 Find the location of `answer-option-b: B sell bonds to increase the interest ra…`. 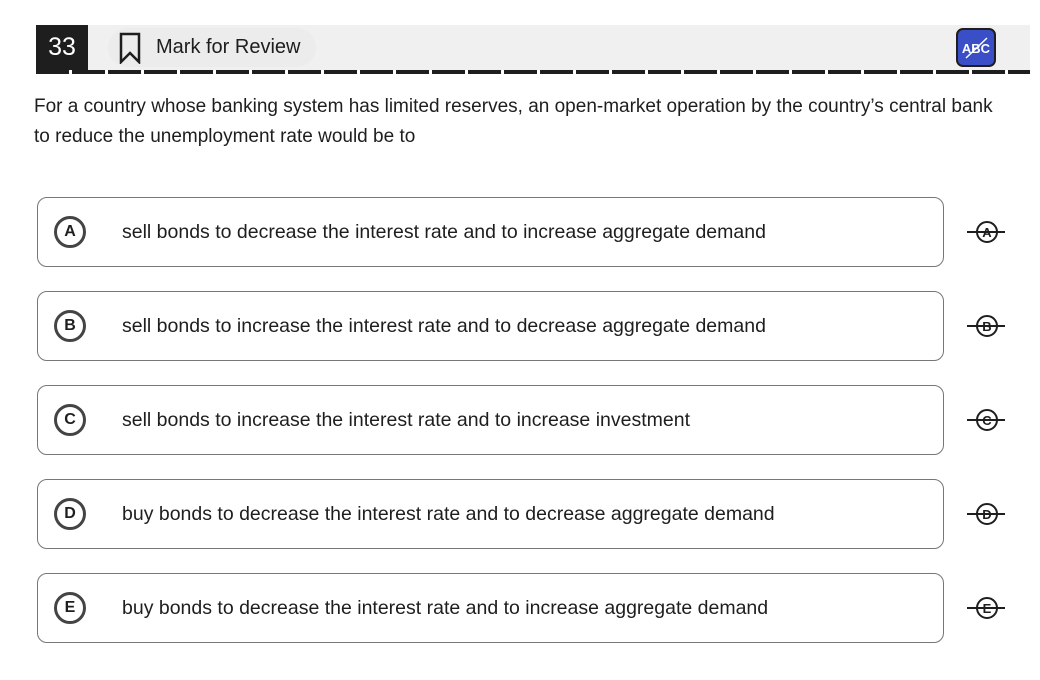

answer-option-b: B sell bonds to increase the interest ra… is located at coordinates (490, 326).